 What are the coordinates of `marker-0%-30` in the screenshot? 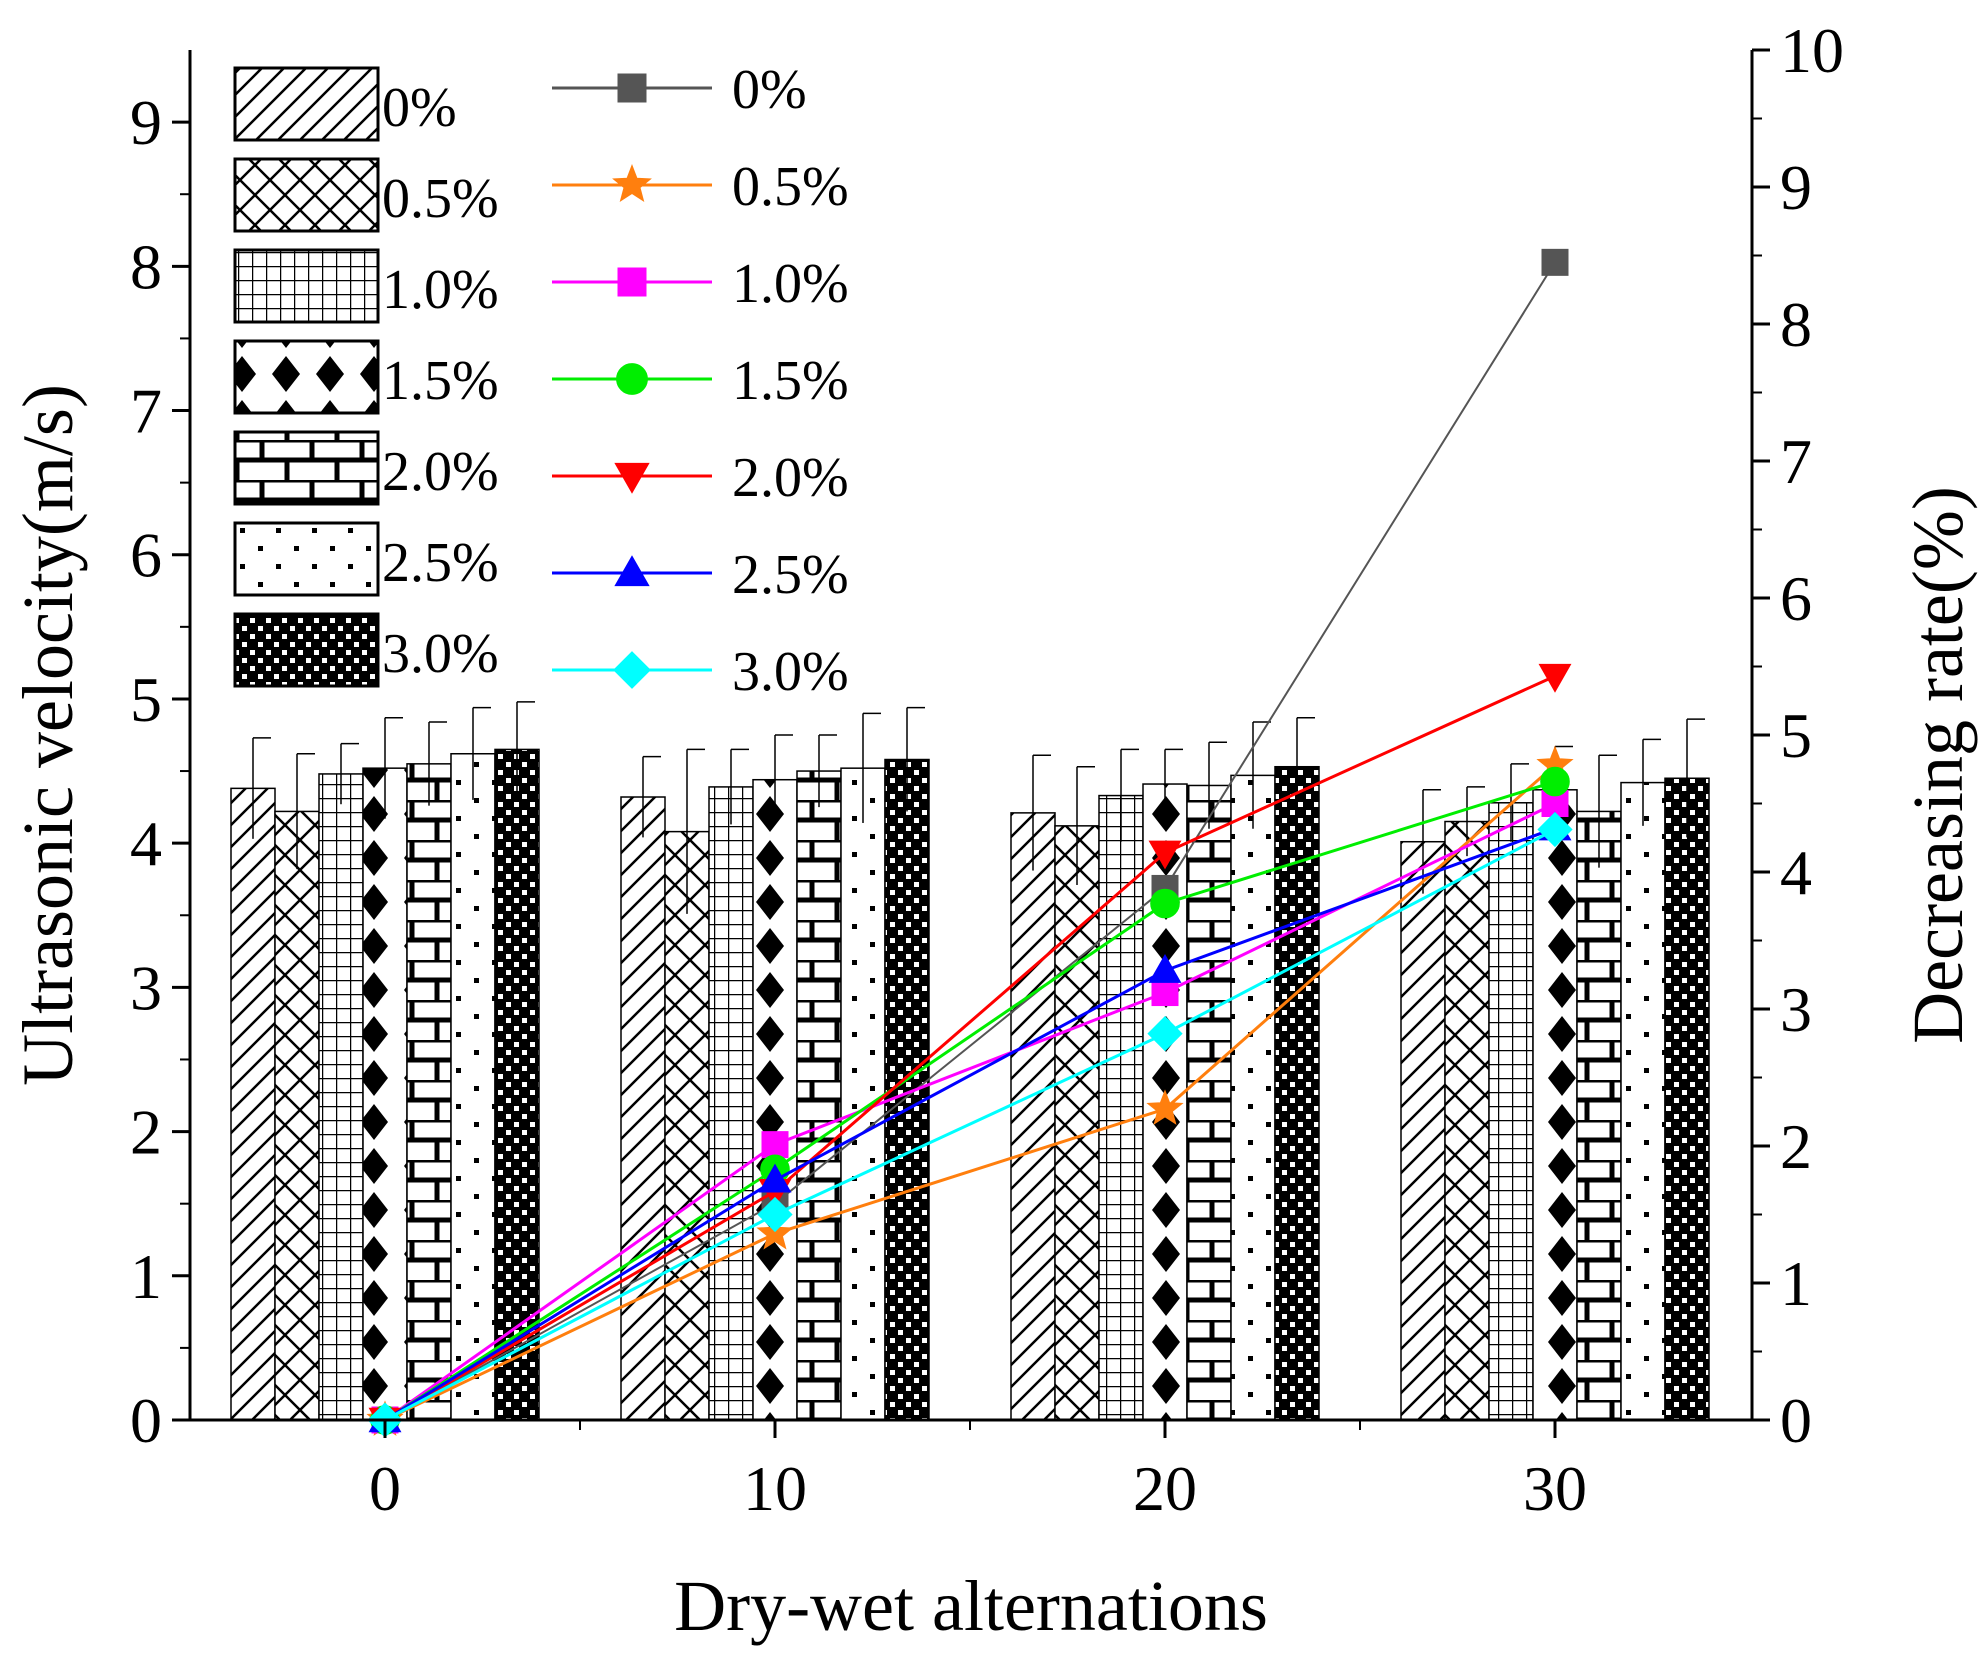 It's located at (1555, 262).